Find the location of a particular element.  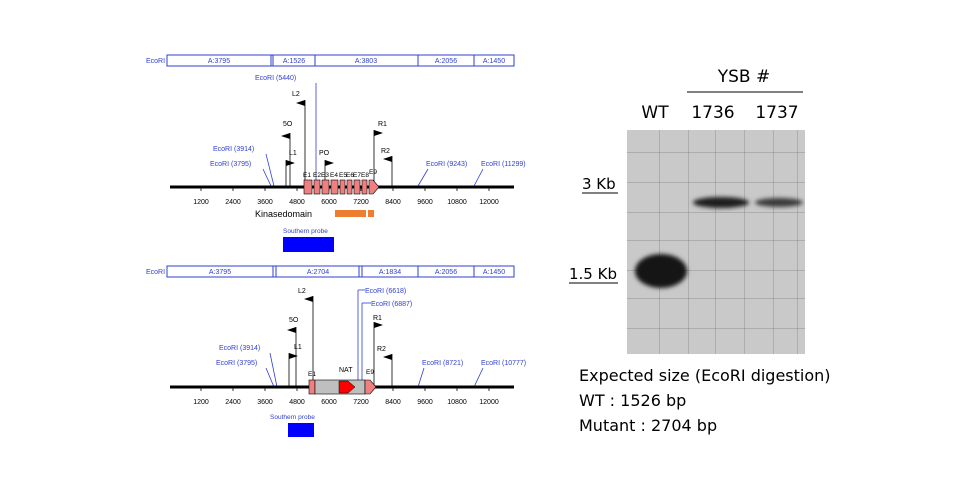

mut-primer-l1: L1 is located at coordinates (295, 365).